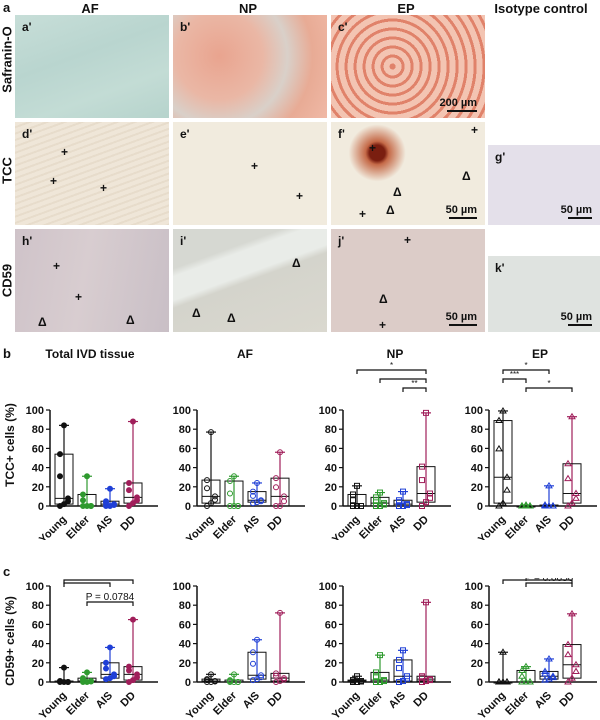  What do you see at coordinates (458, 104) in the screenshot?
I see `scale-bar: 200 µm` at bounding box center [458, 104].